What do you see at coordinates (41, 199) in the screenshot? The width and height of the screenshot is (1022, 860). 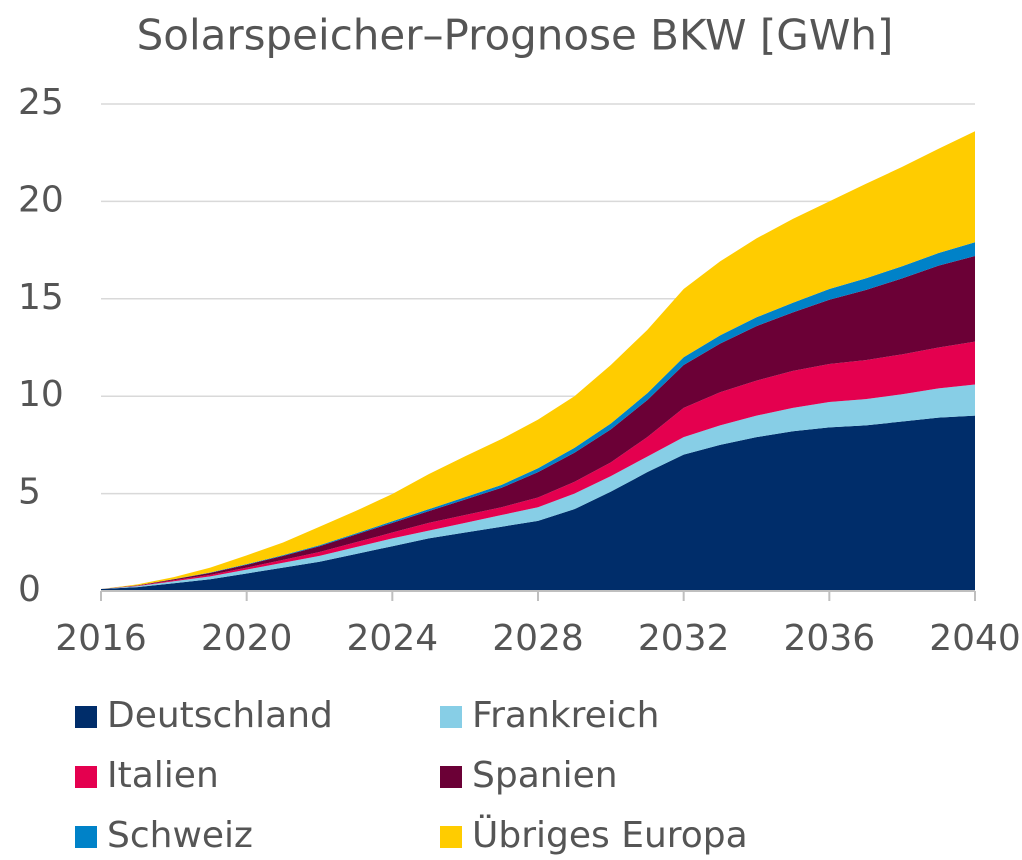 I see `y-tick-label: 20` at bounding box center [41, 199].